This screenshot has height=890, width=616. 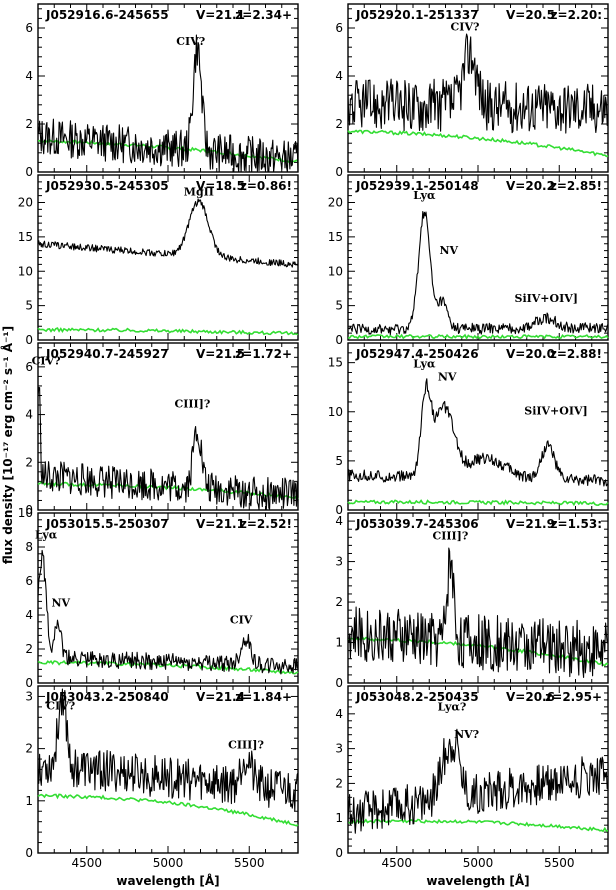 I want to click on redshift: z=2.34+, so click(x=263, y=15).